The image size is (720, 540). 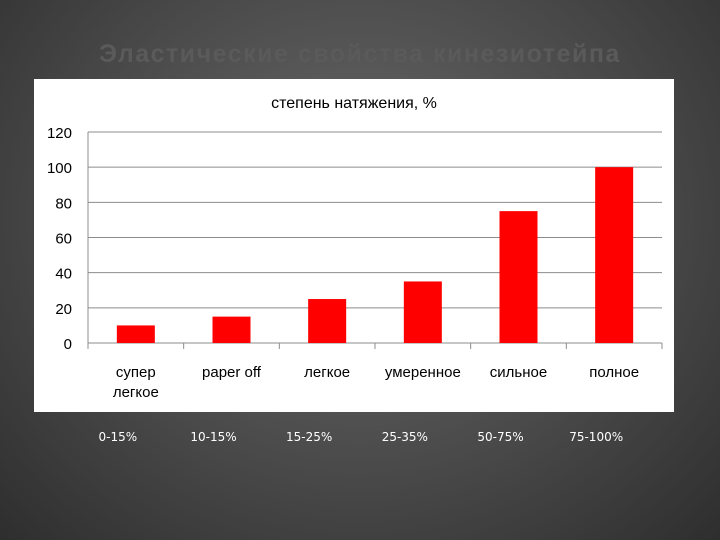 What do you see at coordinates (500, 437) in the screenshot?
I see `range-label: 50-75%` at bounding box center [500, 437].